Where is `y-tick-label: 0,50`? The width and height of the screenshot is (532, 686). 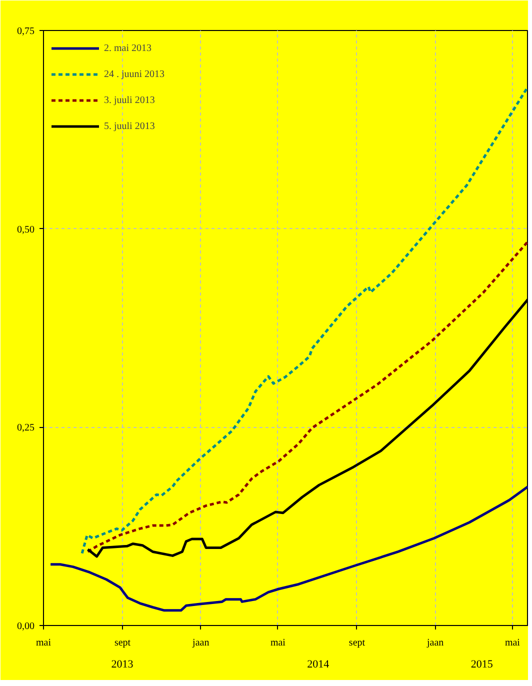
y-tick-label: 0,50 is located at coordinates (25, 230).